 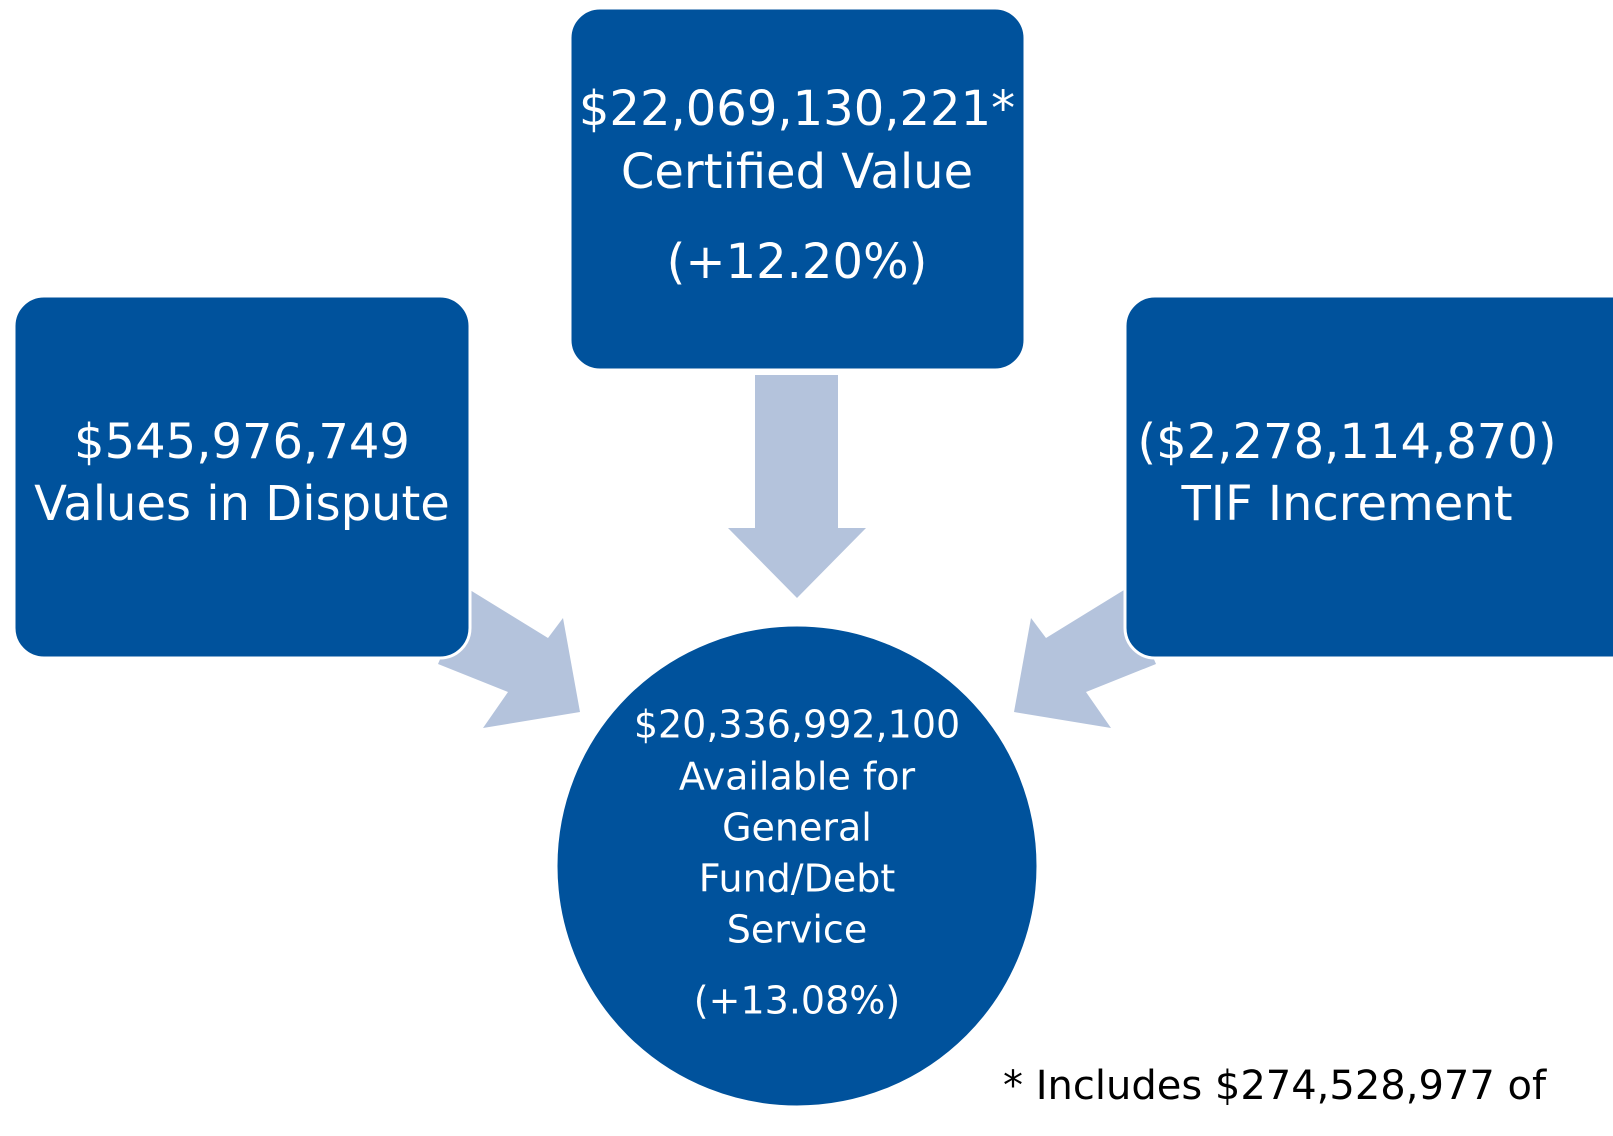 What do you see at coordinates (797, 725) in the screenshot?
I see `node-text: $20,336,992,100` at bounding box center [797, 725].